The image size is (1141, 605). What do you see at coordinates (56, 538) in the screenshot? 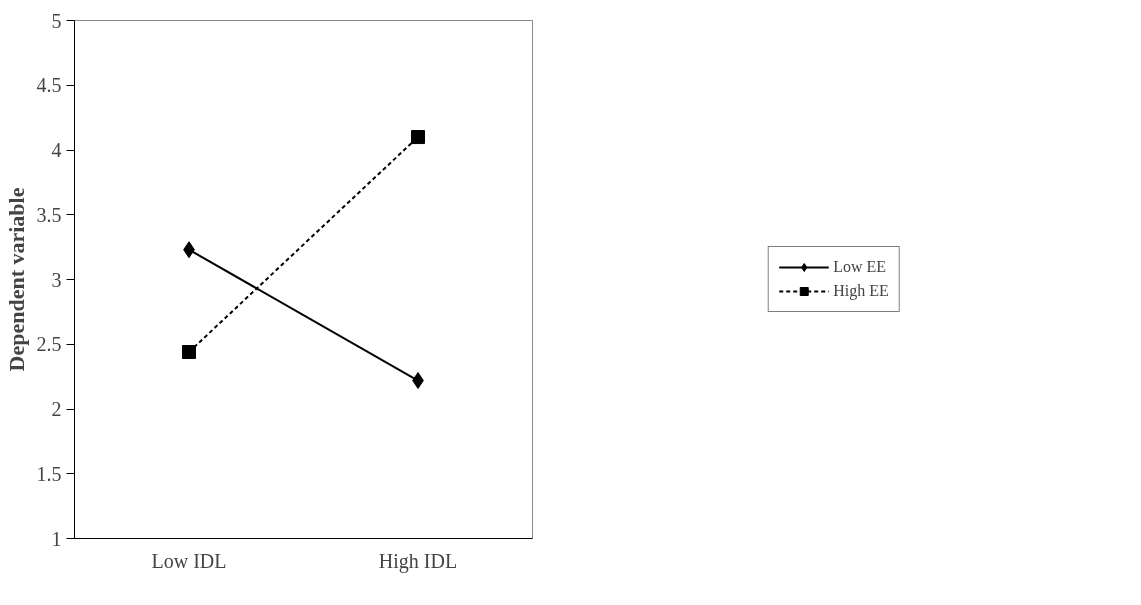
I see `y-tick-label: 1` at bounding box center [56, 538].